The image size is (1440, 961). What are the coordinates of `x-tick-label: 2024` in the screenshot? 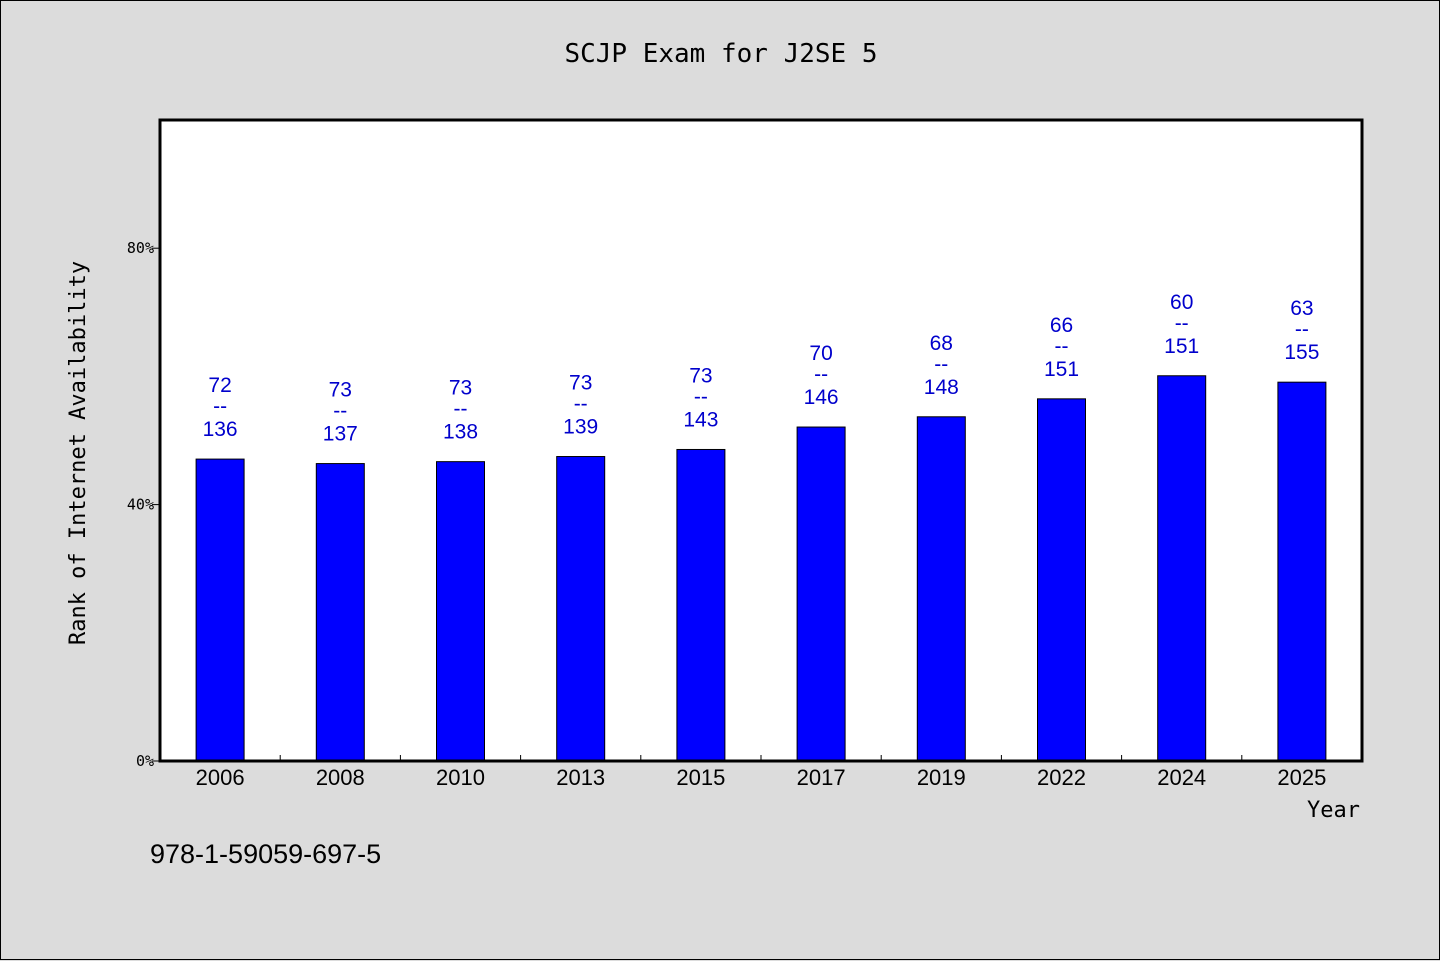 It's located at (1181, 777).